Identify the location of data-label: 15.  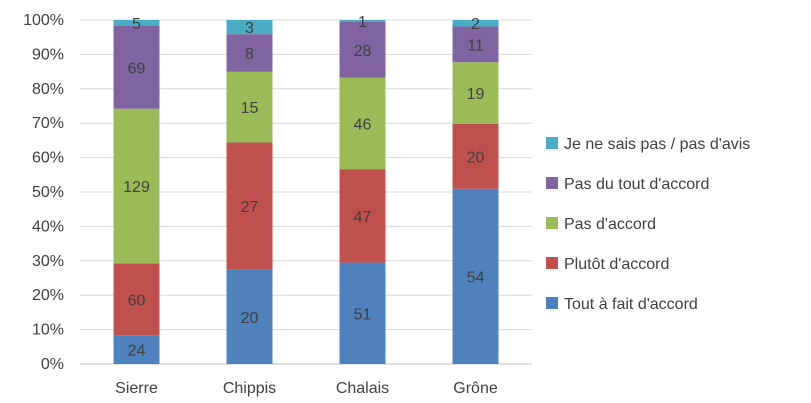
(250, 108).